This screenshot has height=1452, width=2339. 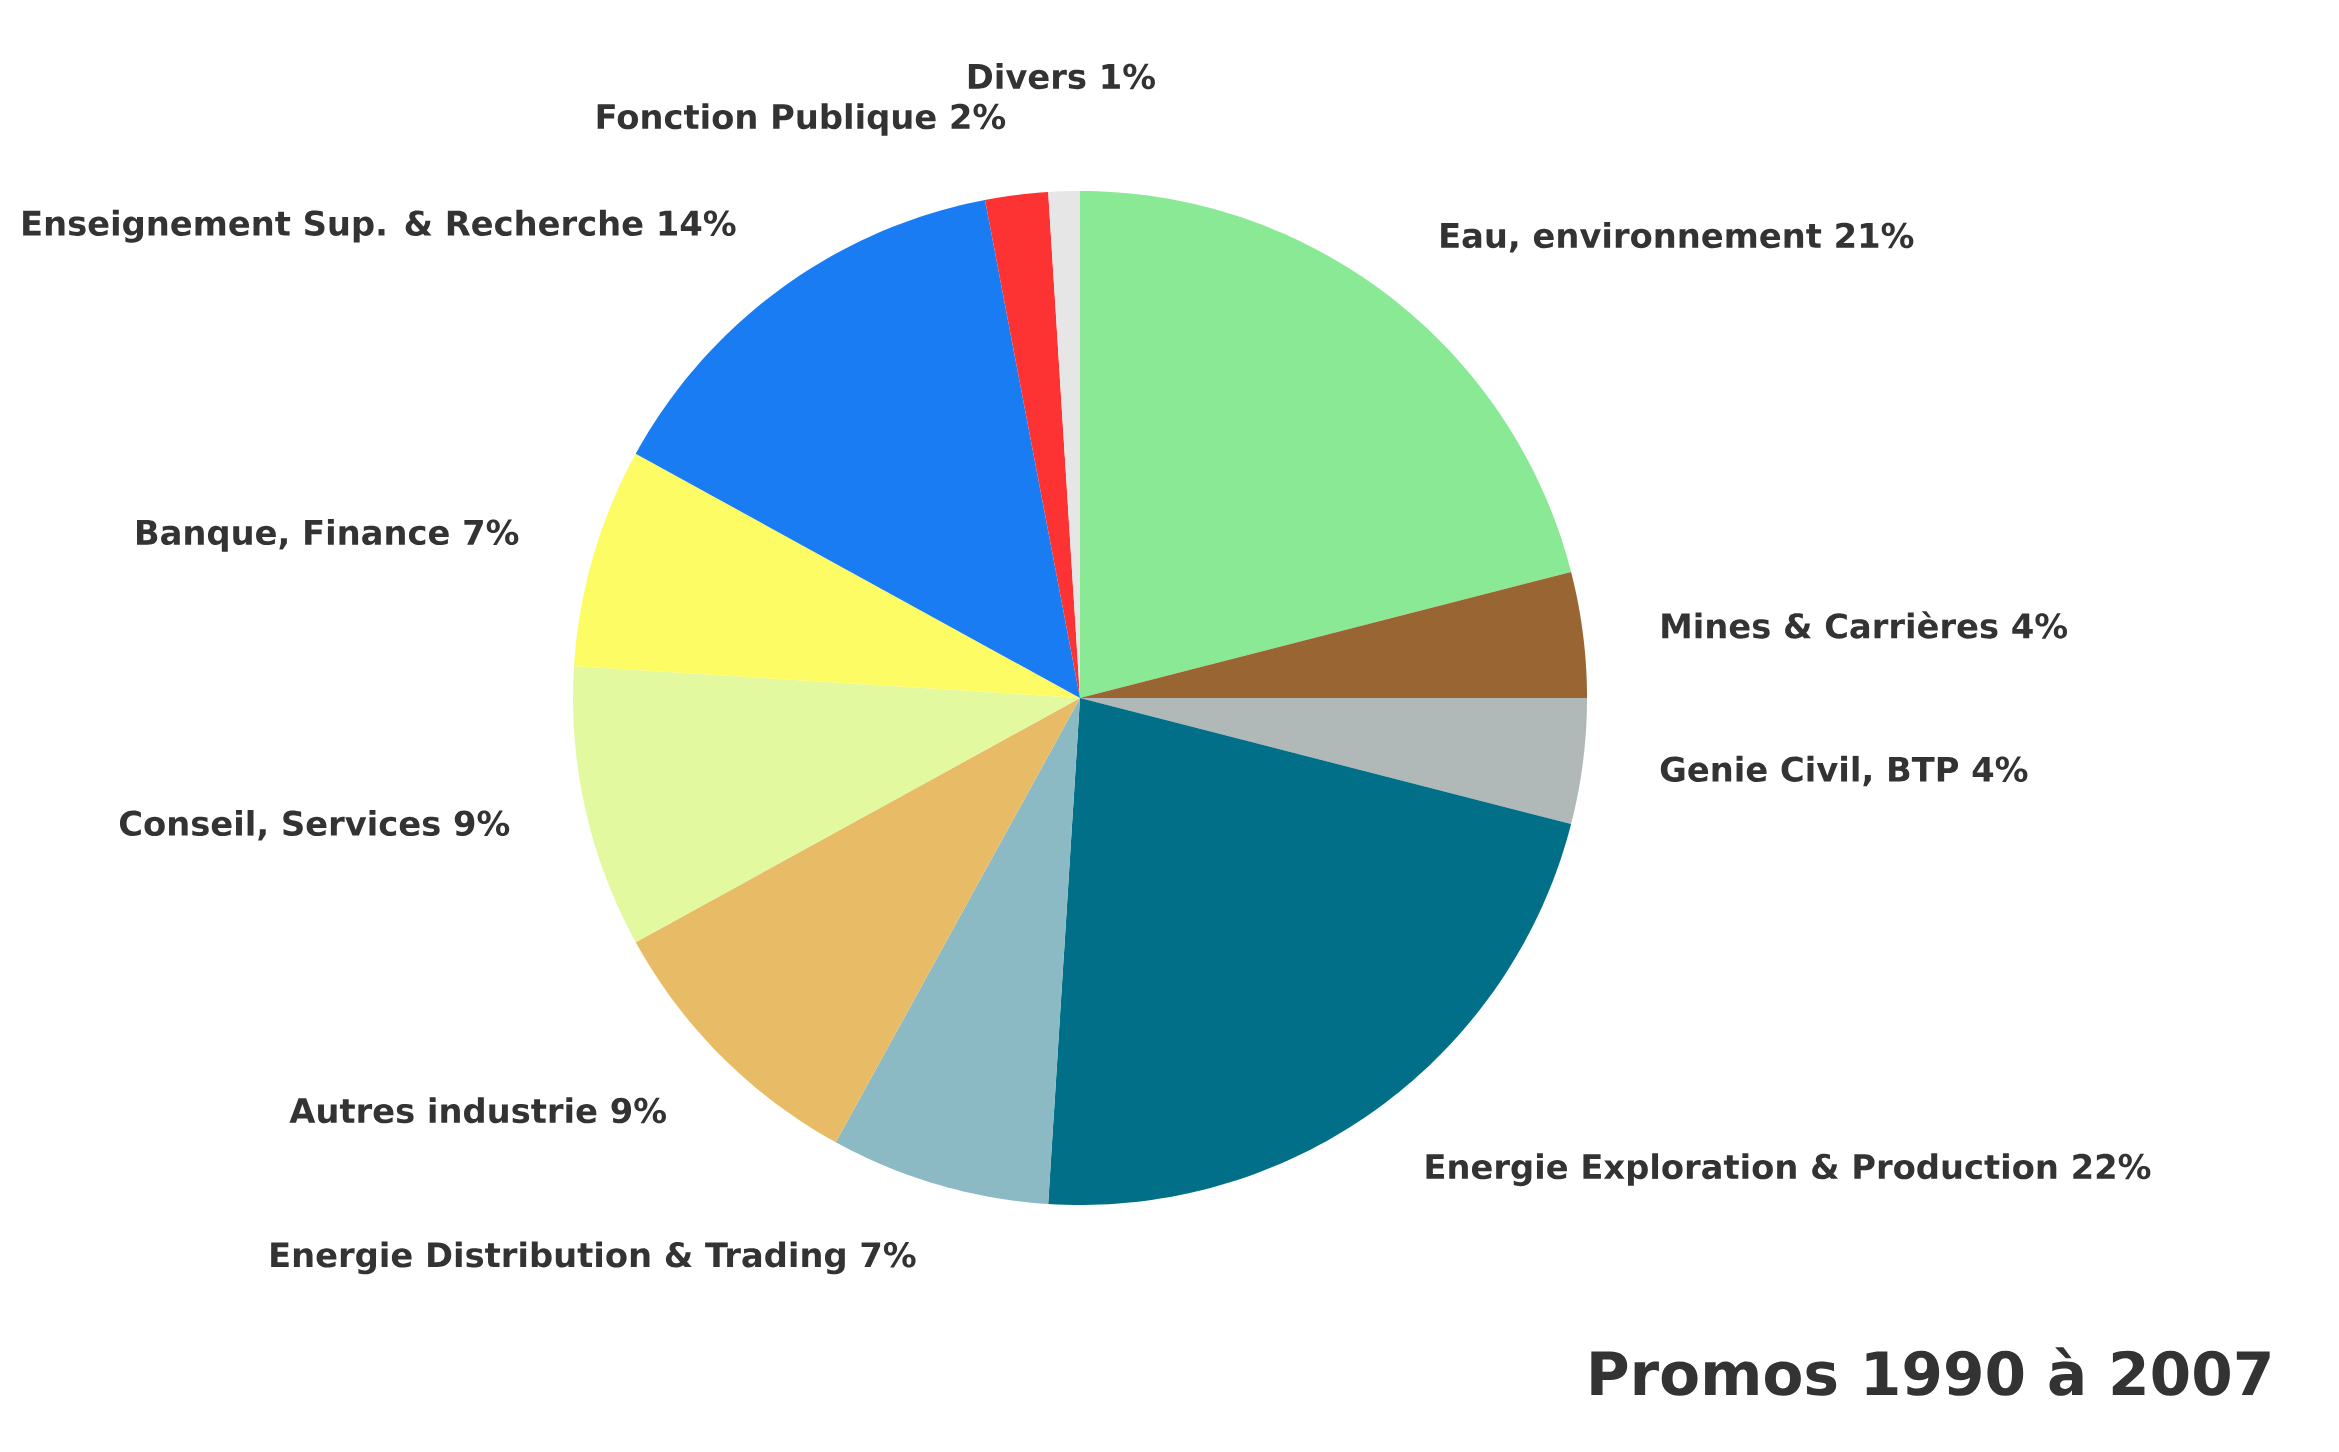 What do you see at coordinates (1875, 235) in the screenshot?
I see `data-label: 21%` at bounding box center [1875, 235].